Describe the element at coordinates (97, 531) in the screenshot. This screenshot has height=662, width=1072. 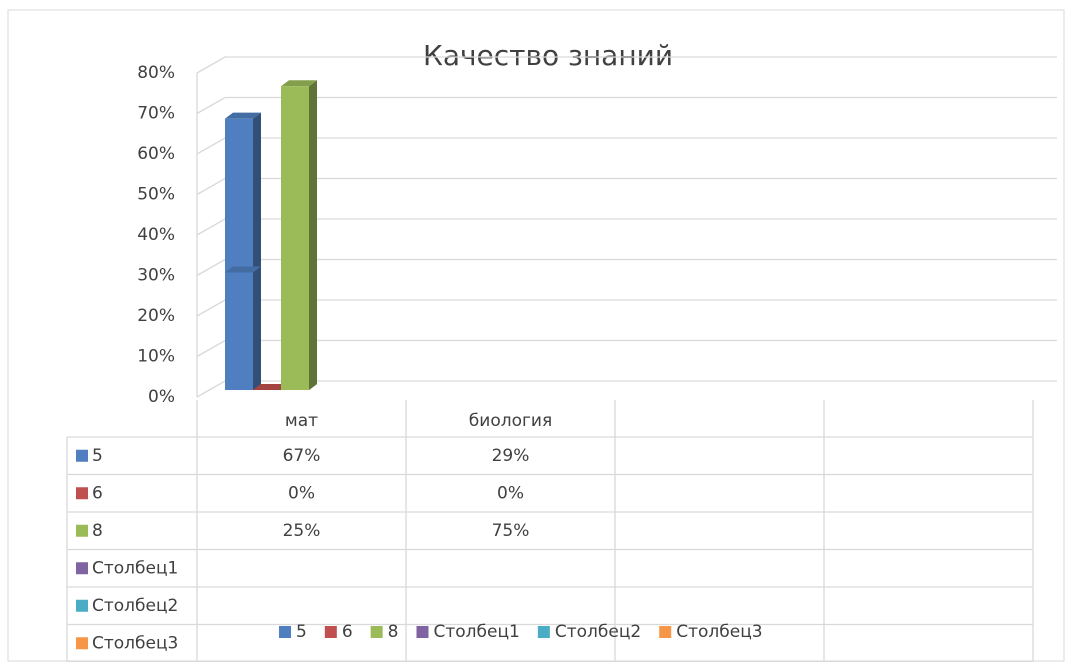
I see `table-series-name: 8` at that location.